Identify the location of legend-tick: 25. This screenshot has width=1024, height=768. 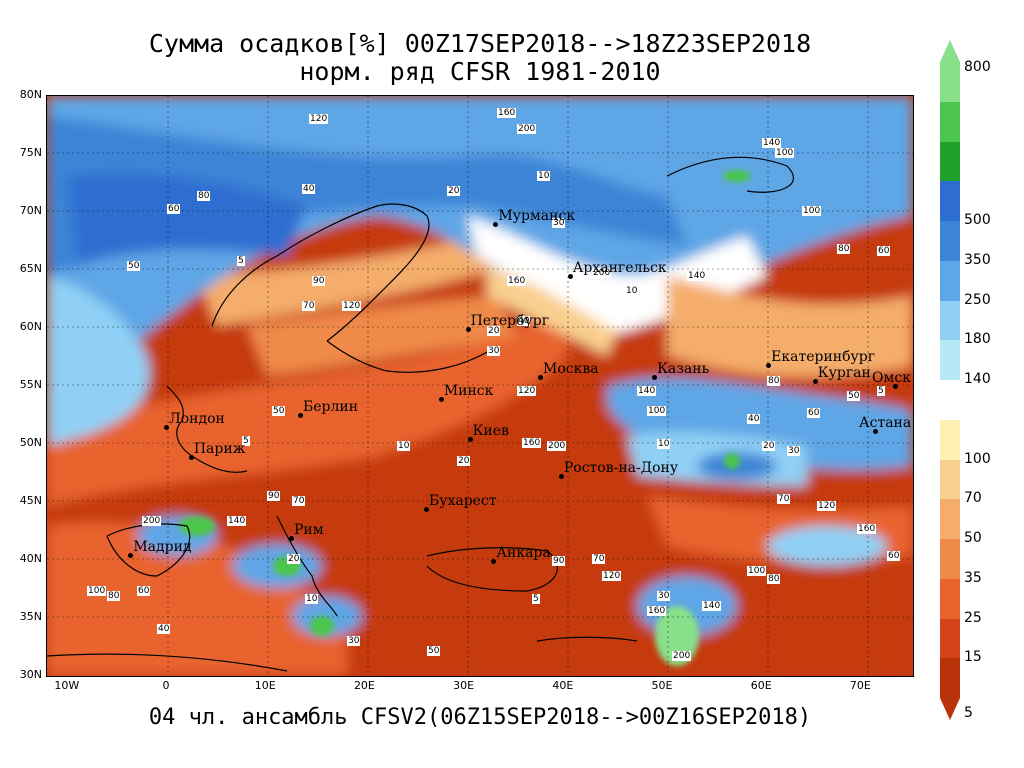
(973, 617).